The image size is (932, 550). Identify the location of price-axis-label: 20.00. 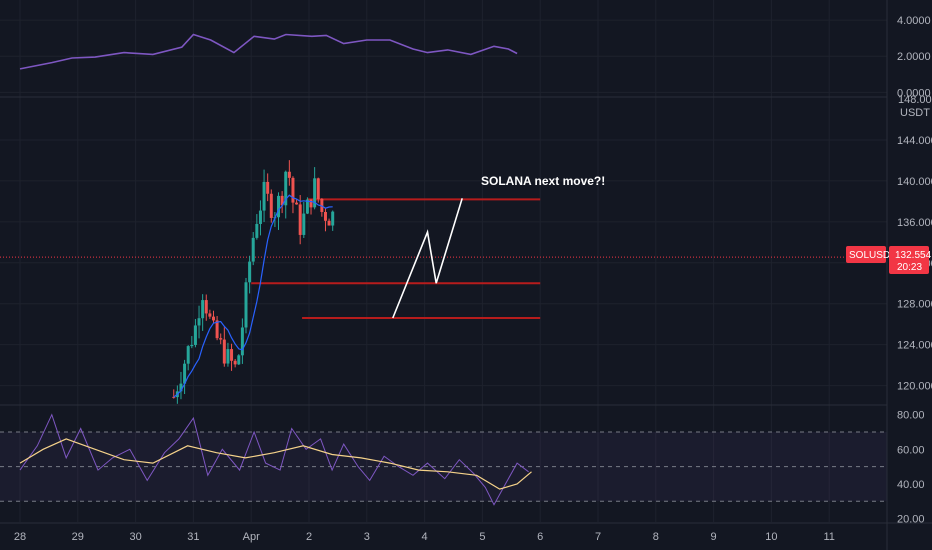
(911, 520).